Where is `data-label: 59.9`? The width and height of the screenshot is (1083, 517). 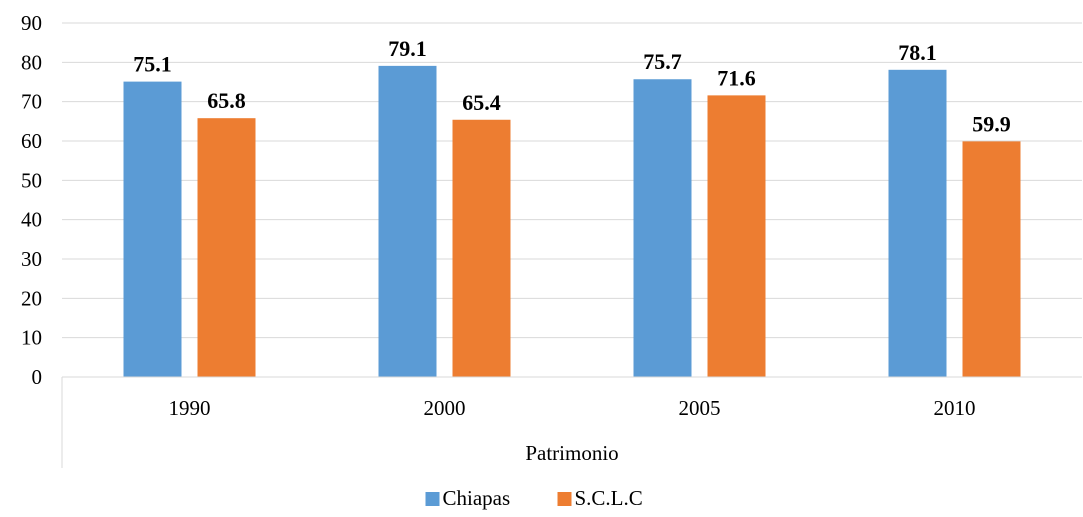
data-label: 59.9 is located at coordinates (991, 123).